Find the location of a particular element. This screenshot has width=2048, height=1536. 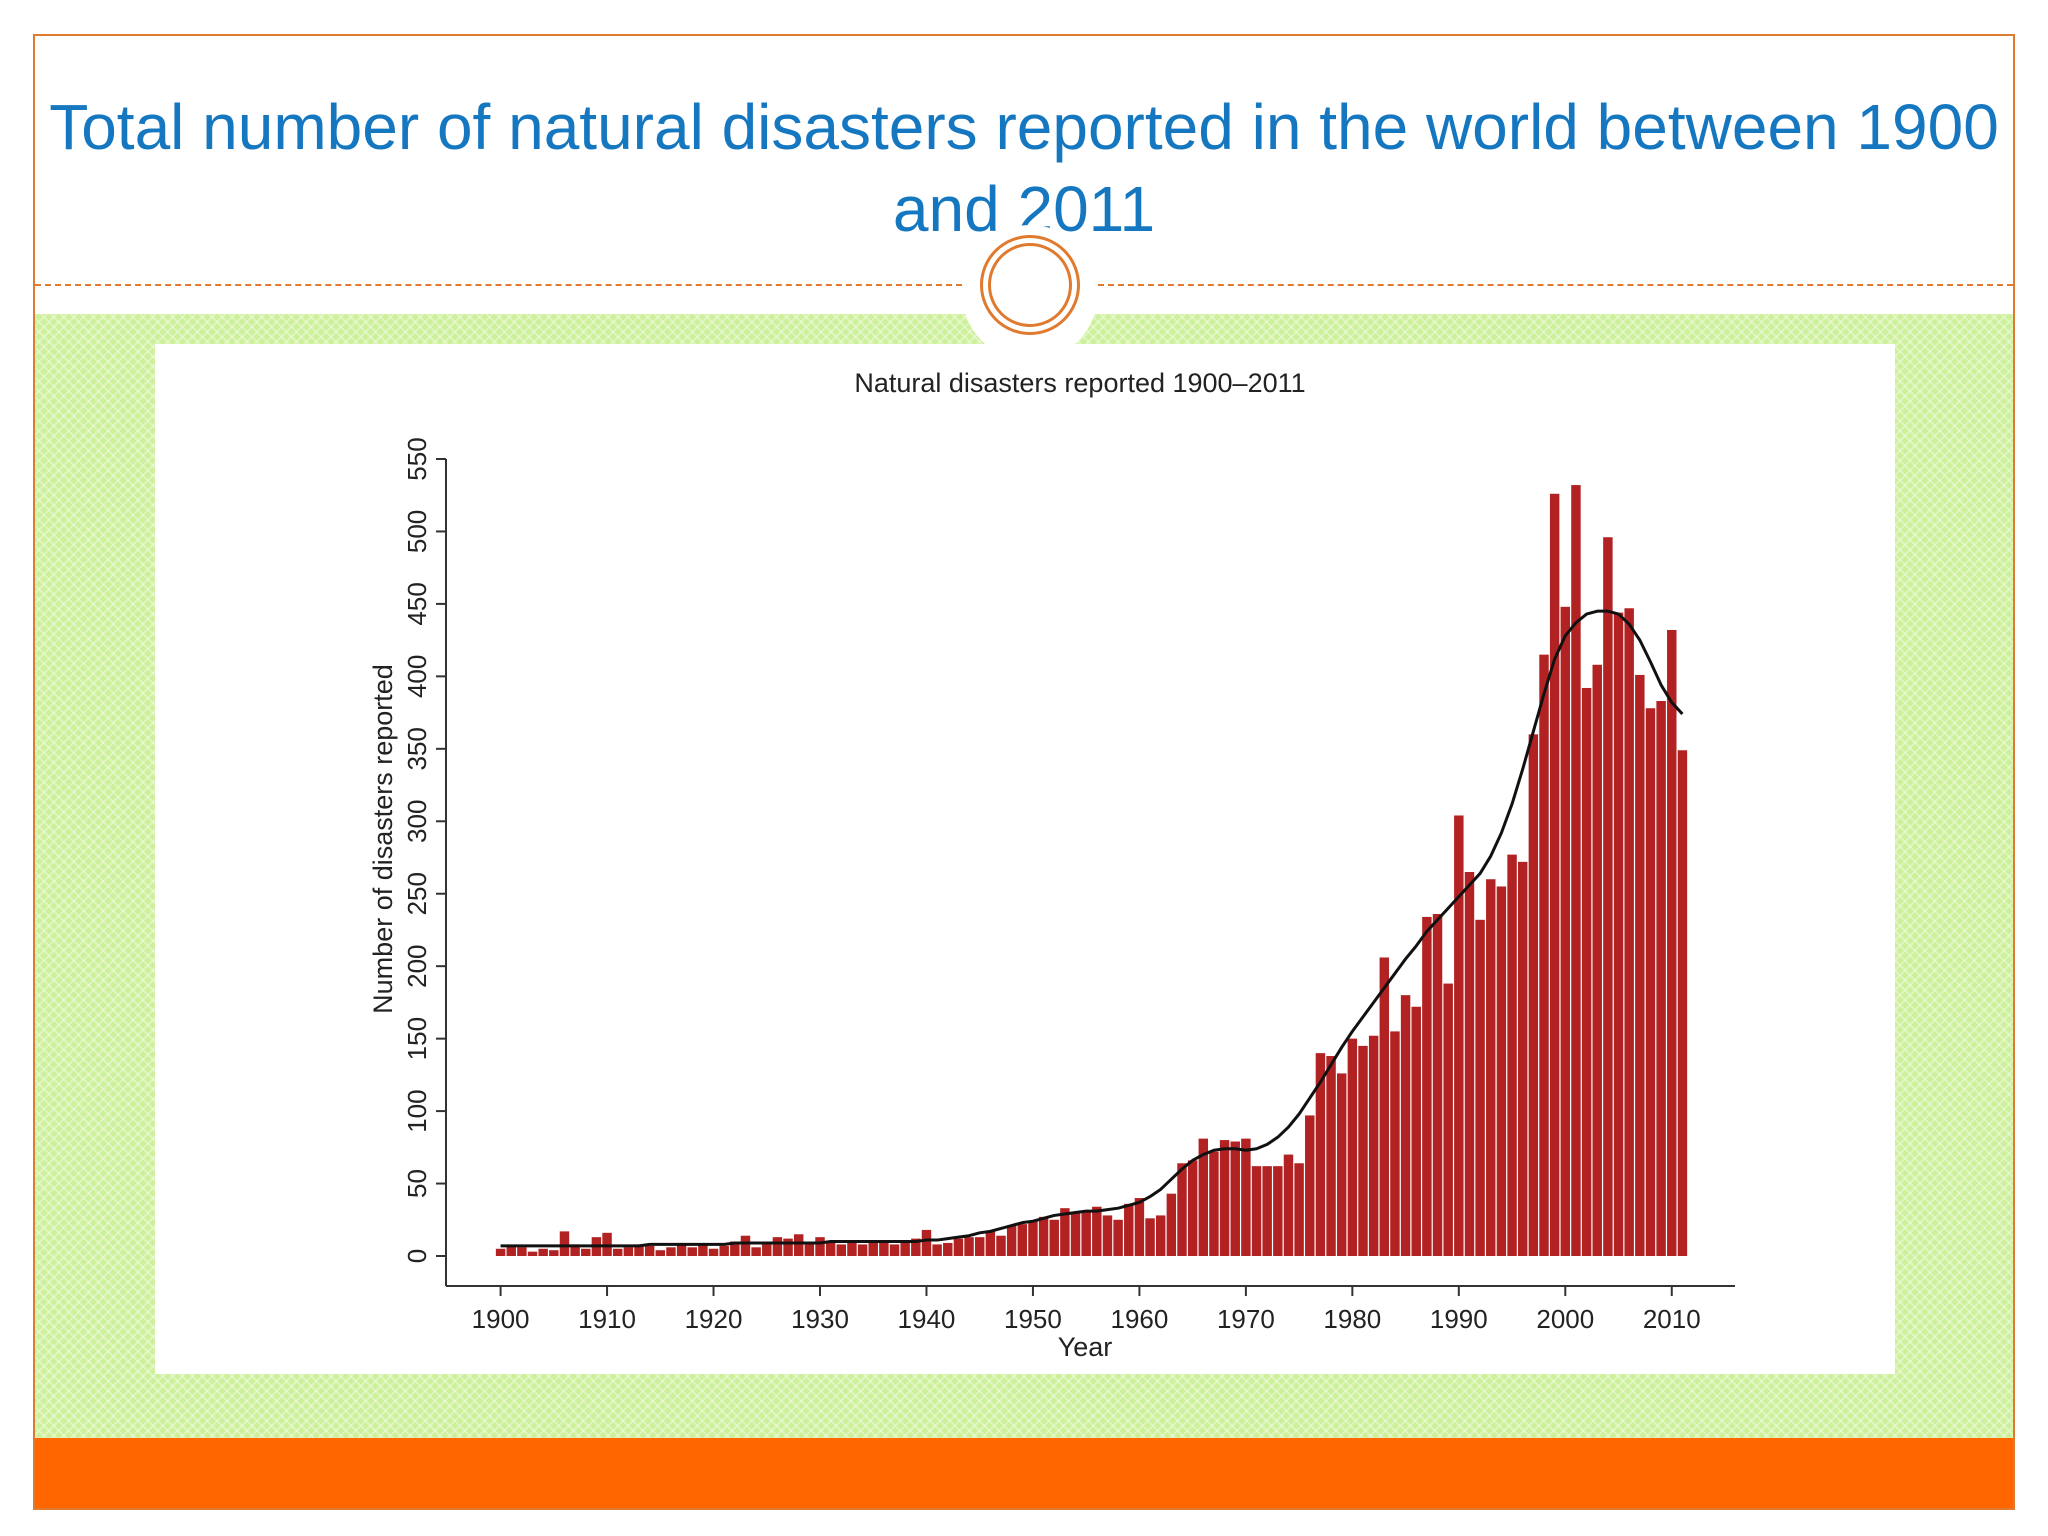

bar-1988 is located at coordinates (1437, 1085).